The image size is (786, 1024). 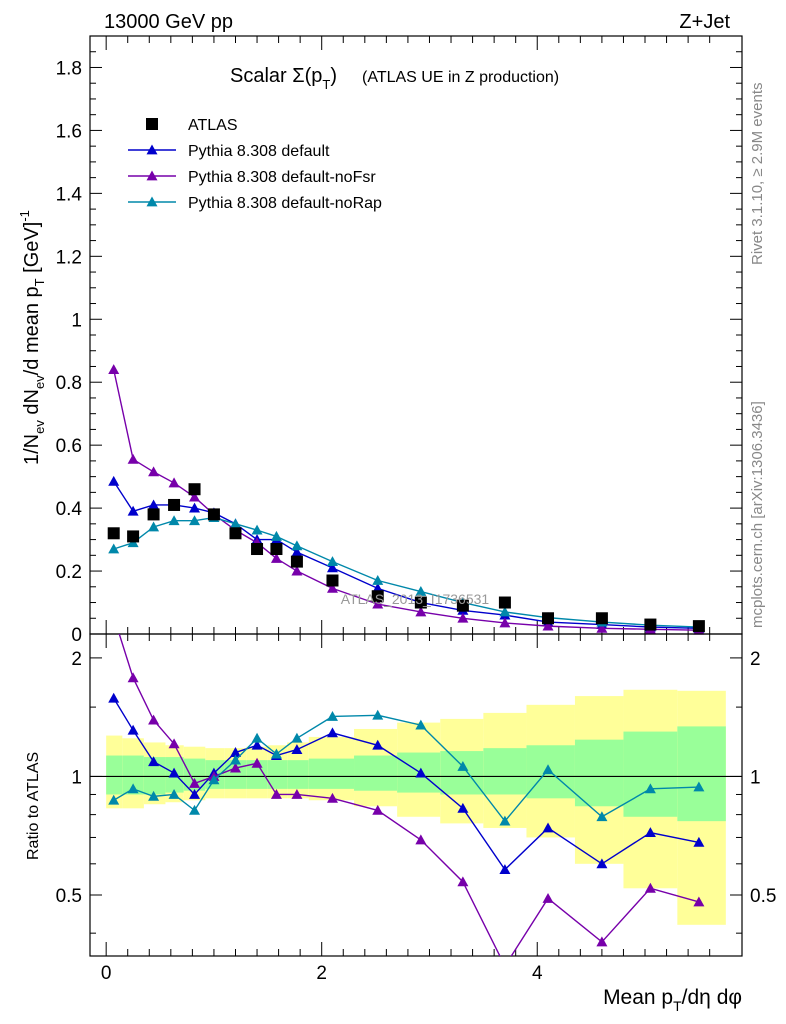 I want to click on header-right: Z+Jet, so click(x=704, y=22).